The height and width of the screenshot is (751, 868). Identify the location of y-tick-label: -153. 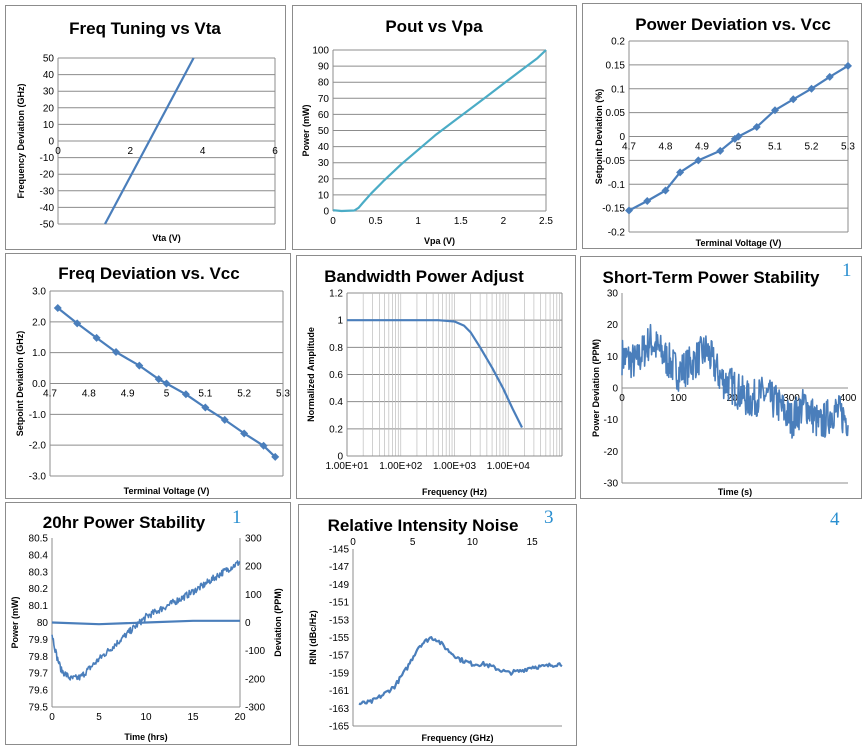
(339, 620).